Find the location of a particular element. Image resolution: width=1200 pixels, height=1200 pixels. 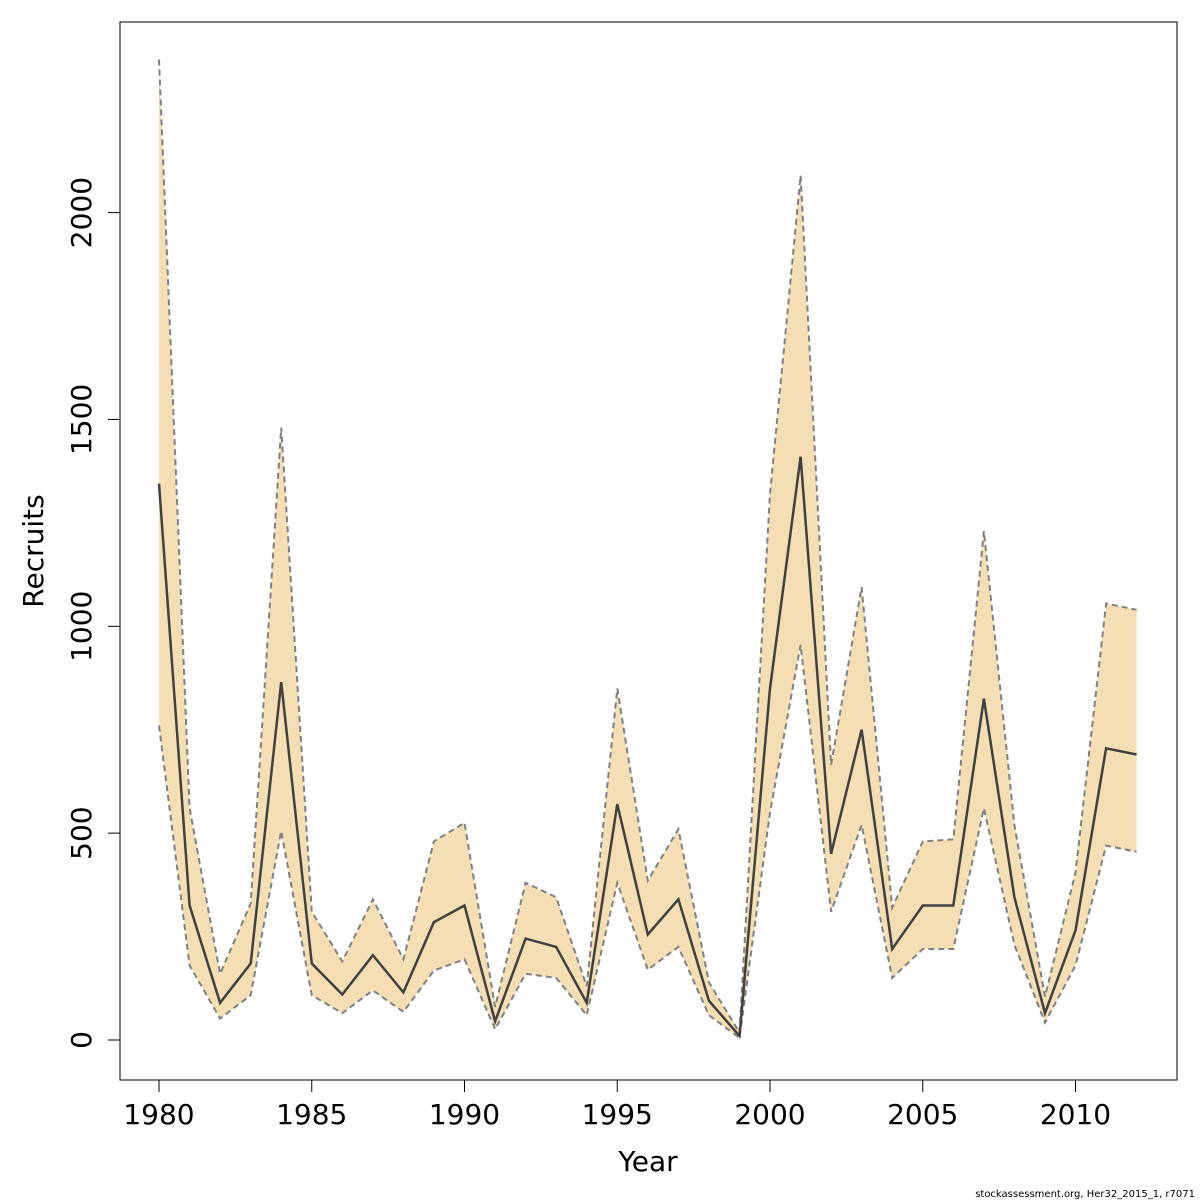

y-tick-label-2000: 2000 is located at coordinates (81, 212).